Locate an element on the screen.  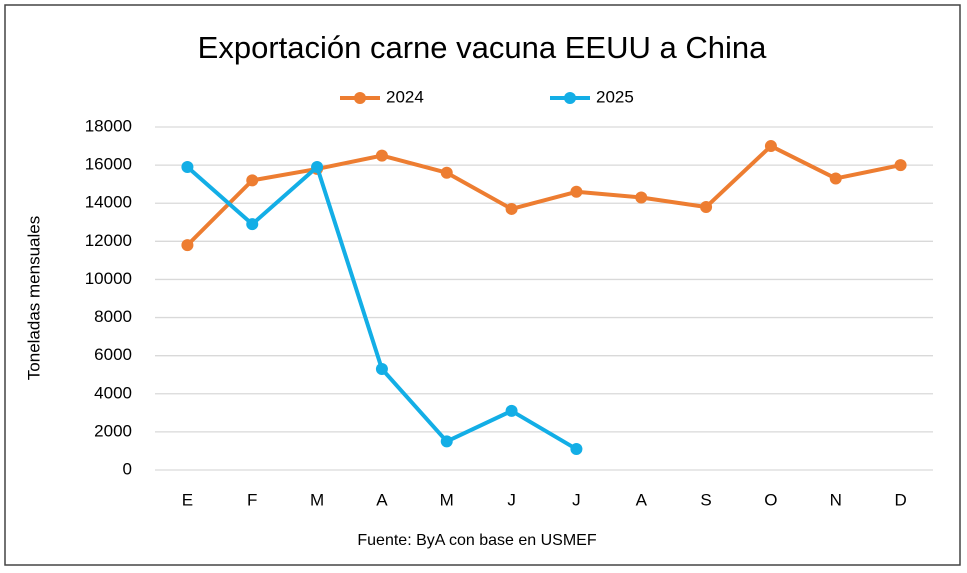
y-tick-label: 14000 is located at coordinates (108, 202).